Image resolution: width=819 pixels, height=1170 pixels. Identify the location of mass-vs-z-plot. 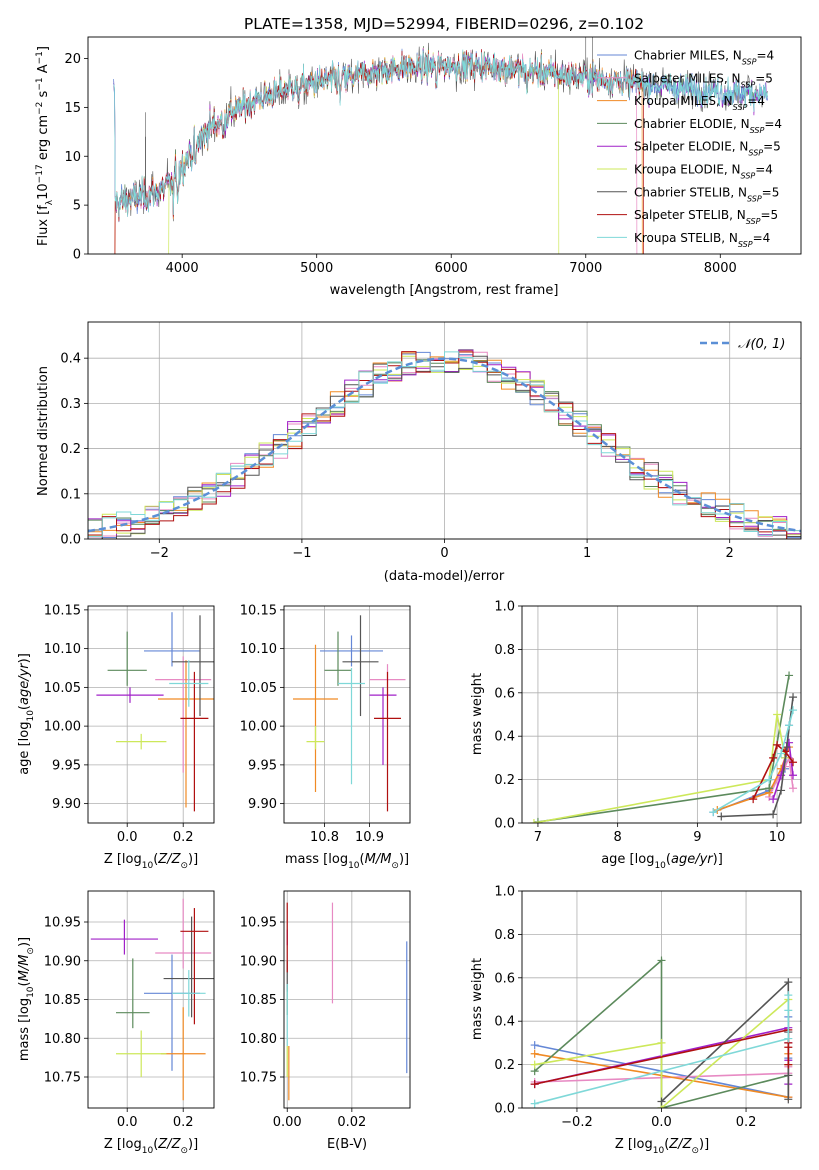
(152, 999).